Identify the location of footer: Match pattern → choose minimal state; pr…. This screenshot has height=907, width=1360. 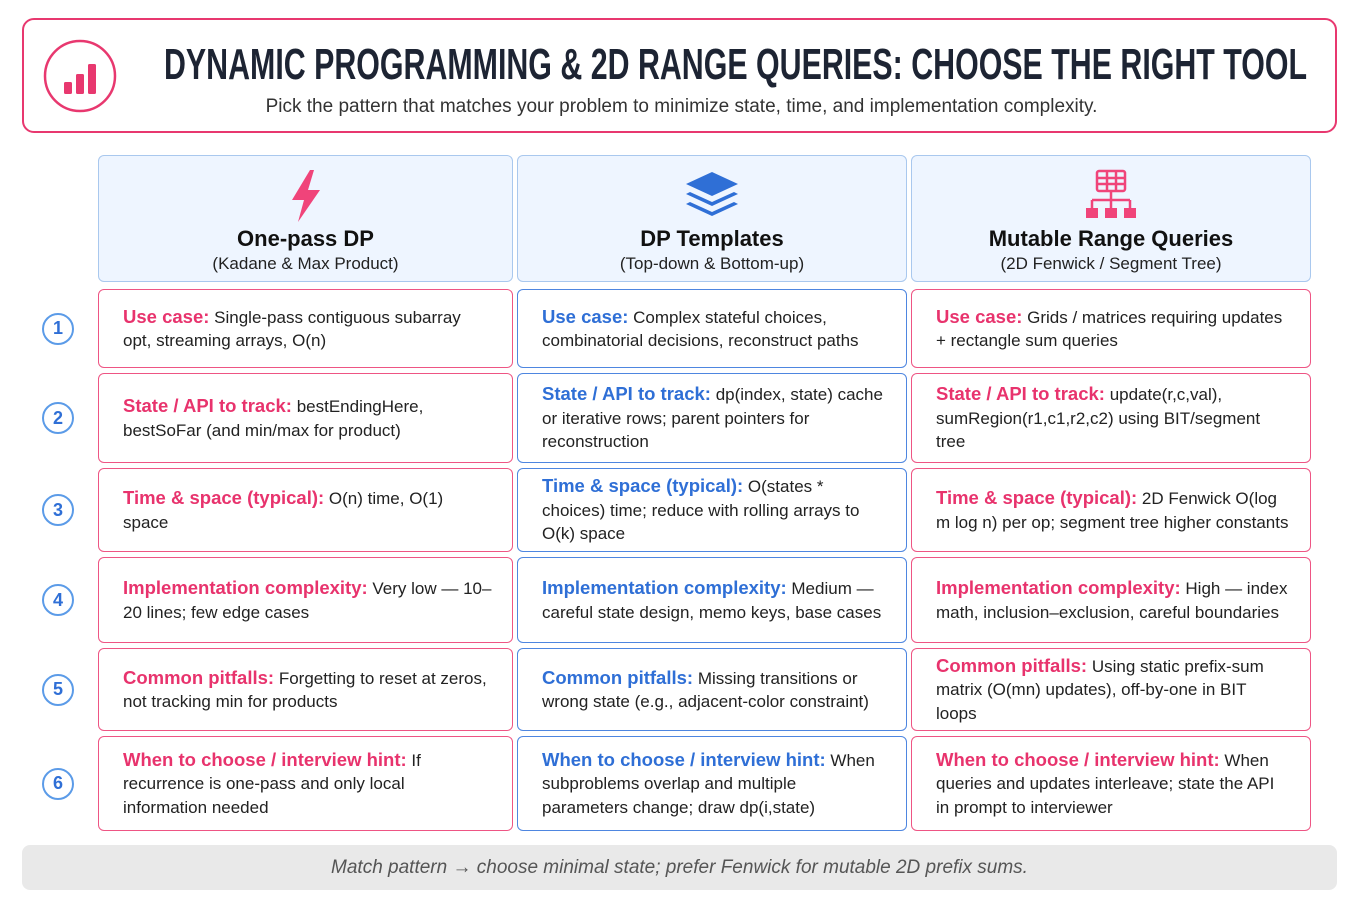
(679, 867).